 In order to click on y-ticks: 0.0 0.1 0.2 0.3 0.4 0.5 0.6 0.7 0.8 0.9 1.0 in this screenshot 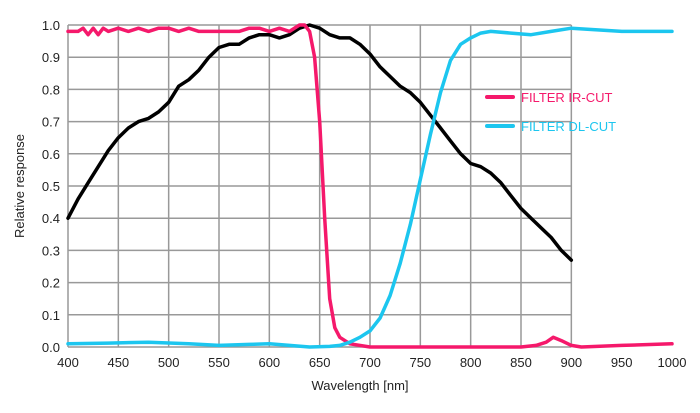, I will do `click(51, 186)`.